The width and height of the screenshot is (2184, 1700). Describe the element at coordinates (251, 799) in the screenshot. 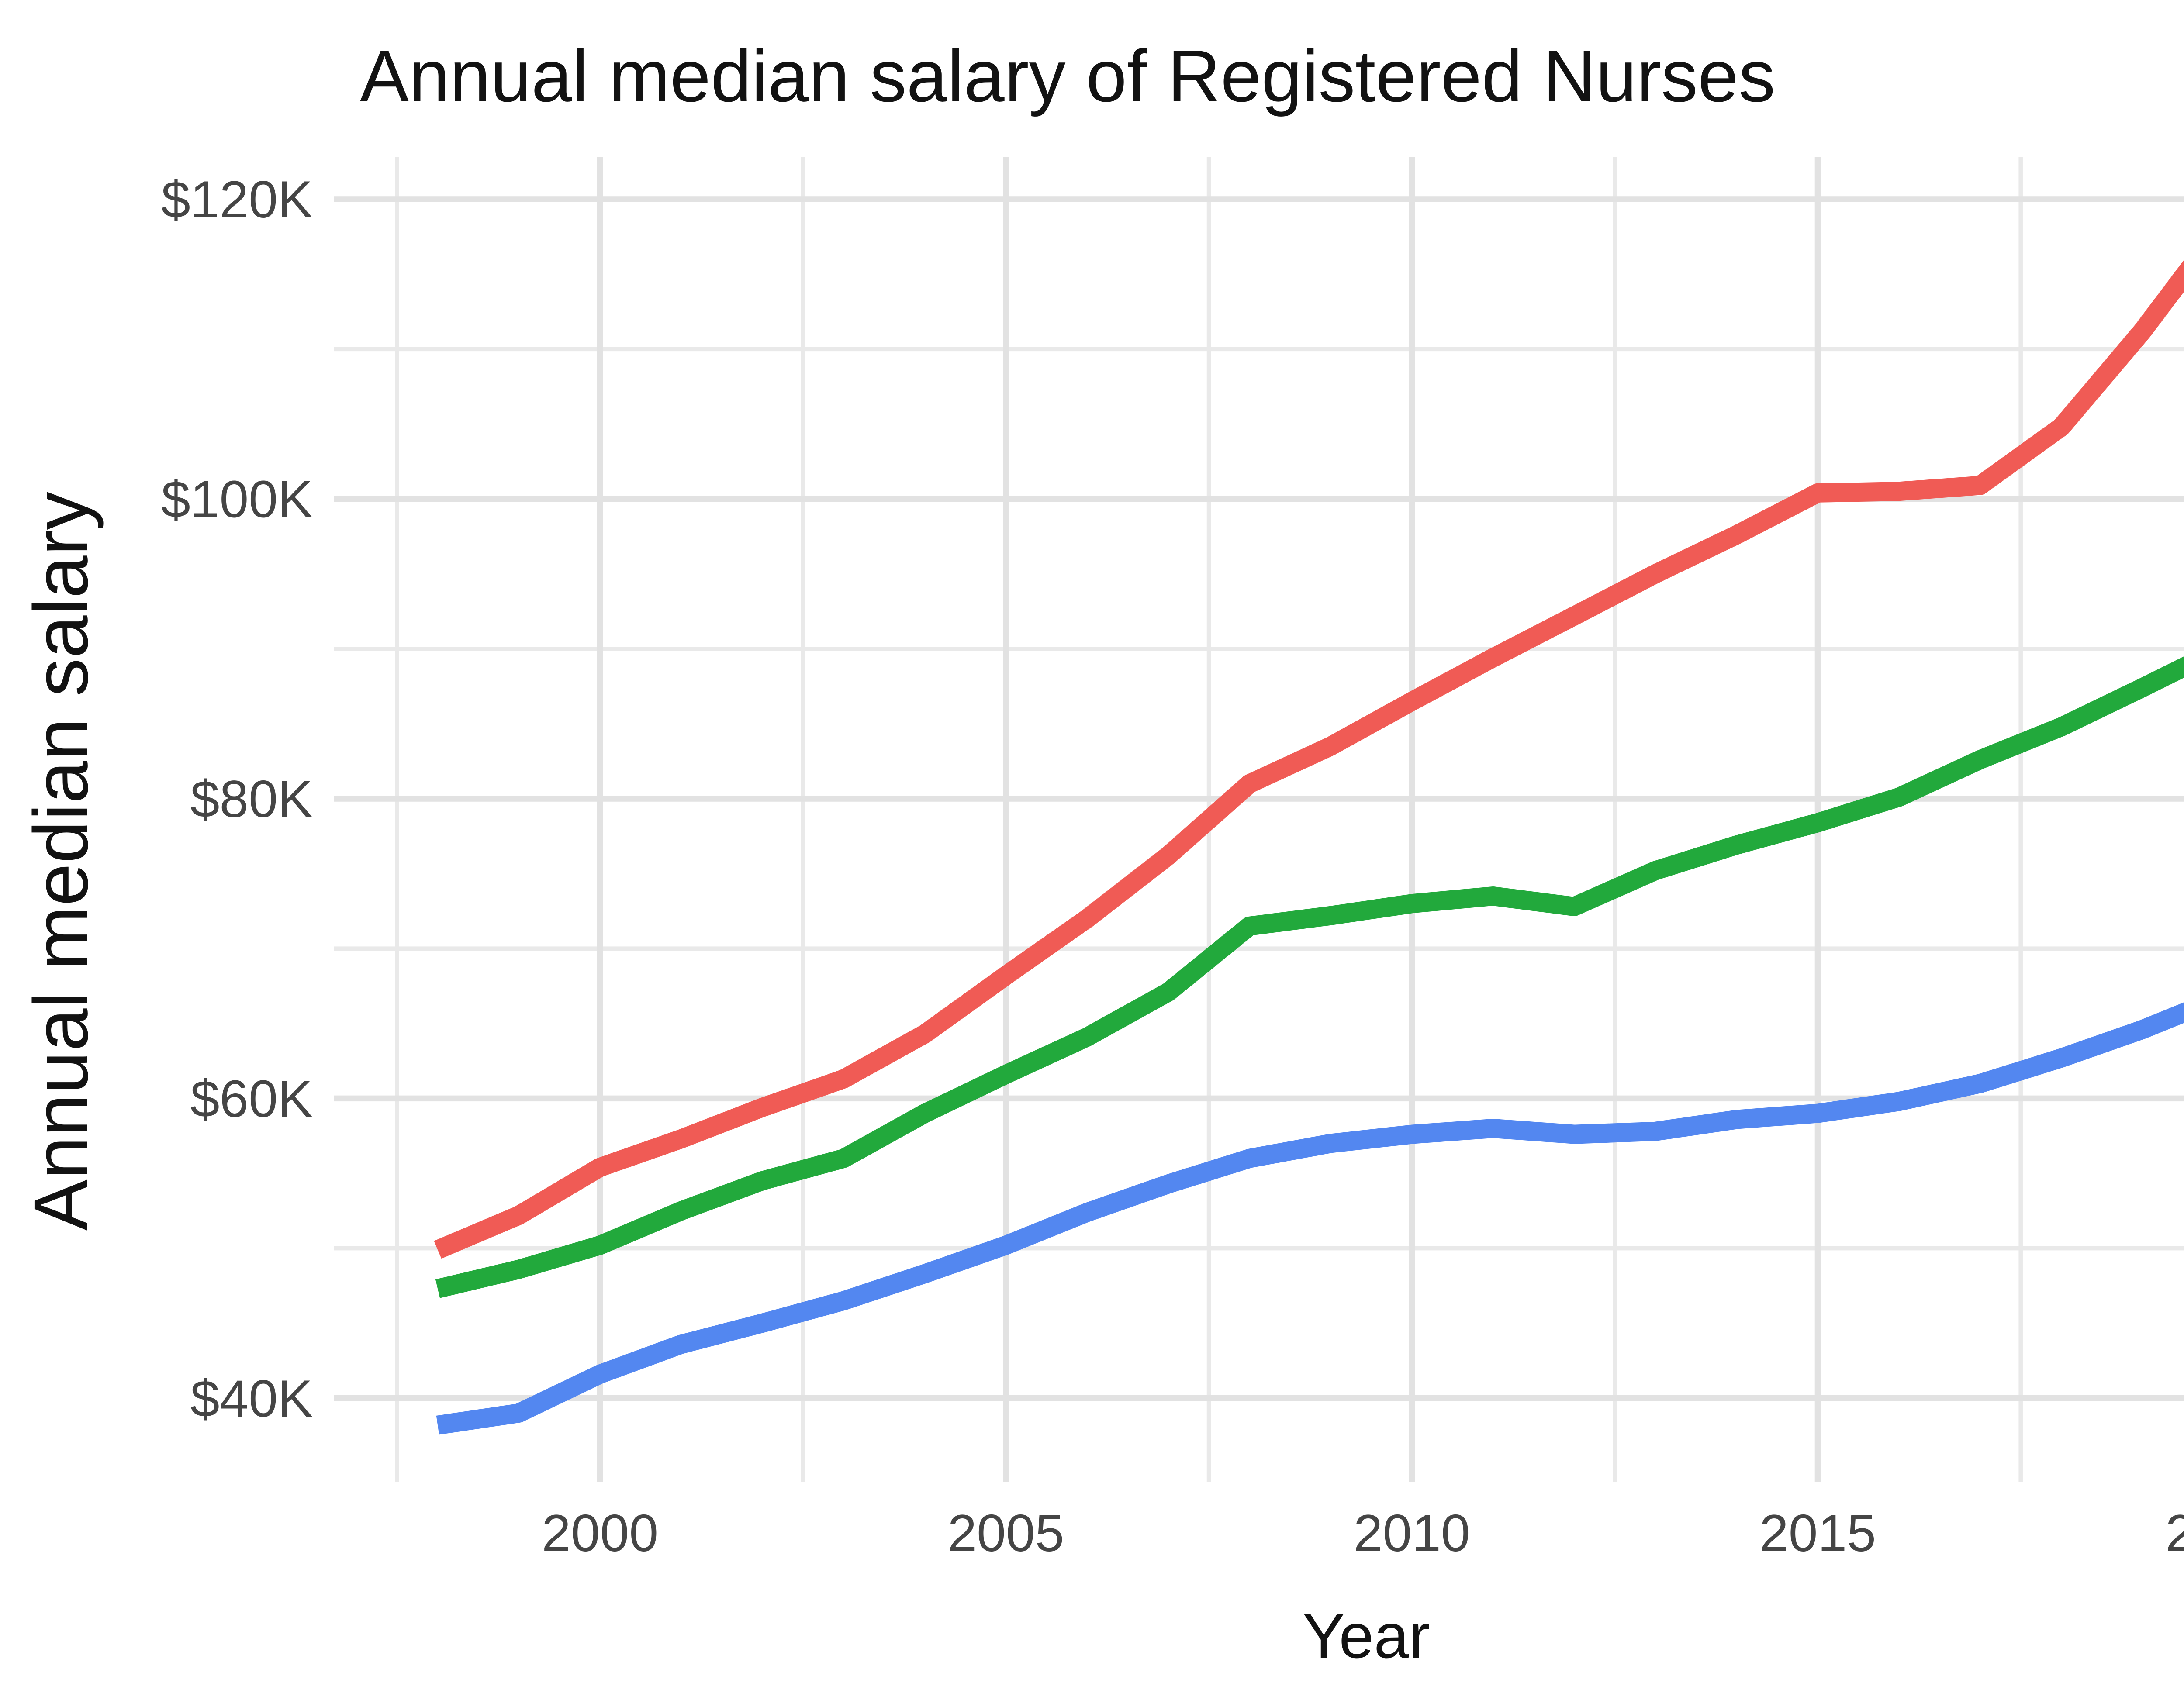

I see `y-tick-label: $80K` at that location.